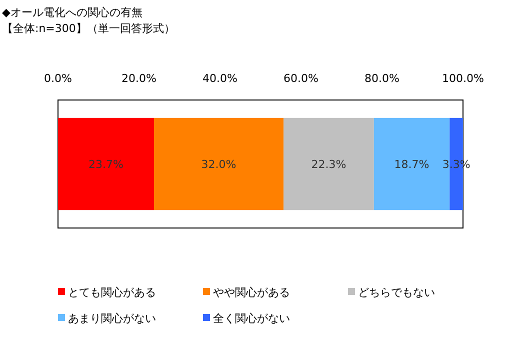 The image size is (518, 349). Describe the element at coordinates (251, 318) in the screenshot. I see `legend-label: 全く関心がない` at that location.